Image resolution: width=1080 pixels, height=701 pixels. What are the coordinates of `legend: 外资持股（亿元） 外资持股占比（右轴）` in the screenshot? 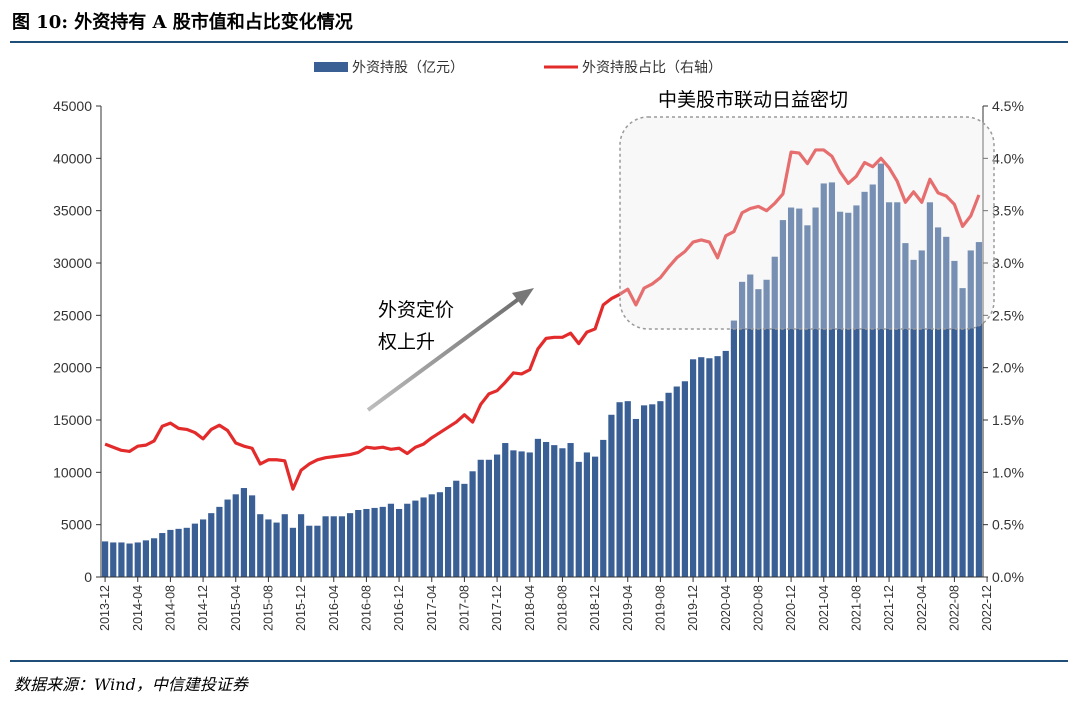 It's located at (518, 68).